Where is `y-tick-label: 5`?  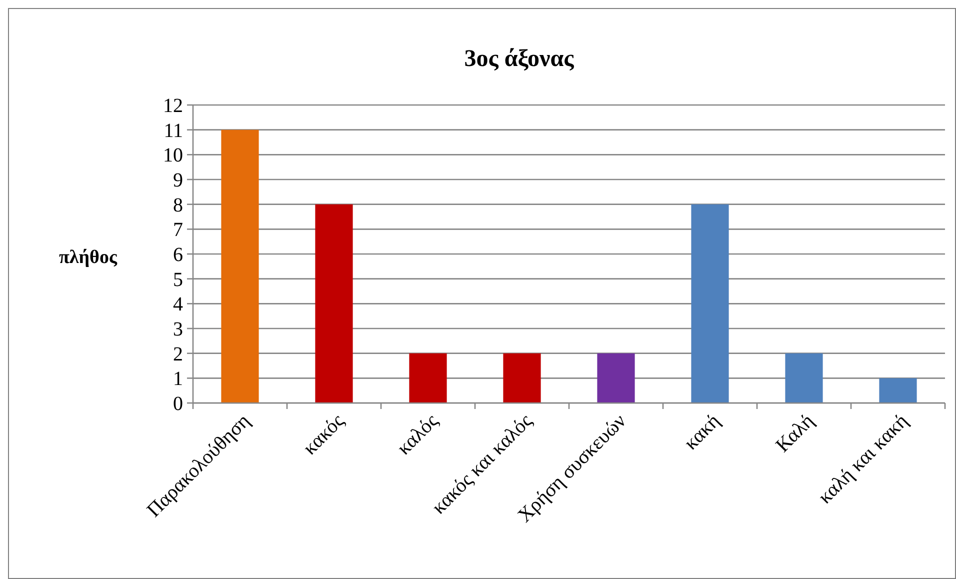
y-tick-label: 5 is located at coordinates (178, 279).